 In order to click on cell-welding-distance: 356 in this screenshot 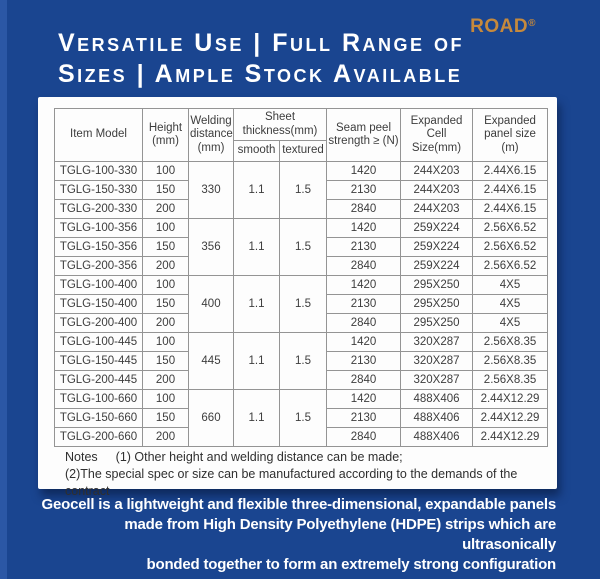, I will do `click(211, 247)`.